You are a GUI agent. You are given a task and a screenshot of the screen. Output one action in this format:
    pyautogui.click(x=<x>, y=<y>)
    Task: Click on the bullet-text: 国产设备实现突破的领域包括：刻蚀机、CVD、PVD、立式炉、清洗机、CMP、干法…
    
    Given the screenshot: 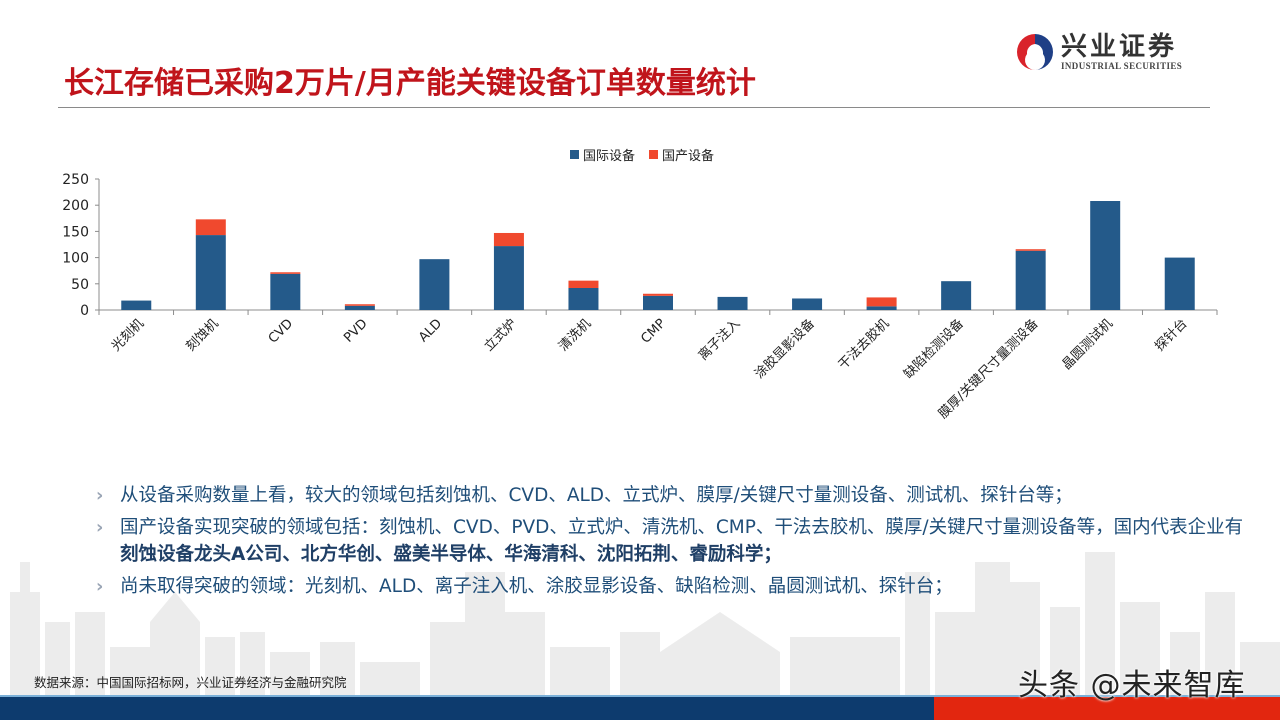 What is the action you would take?
    pyautogui.click(x=682, y=527)
    